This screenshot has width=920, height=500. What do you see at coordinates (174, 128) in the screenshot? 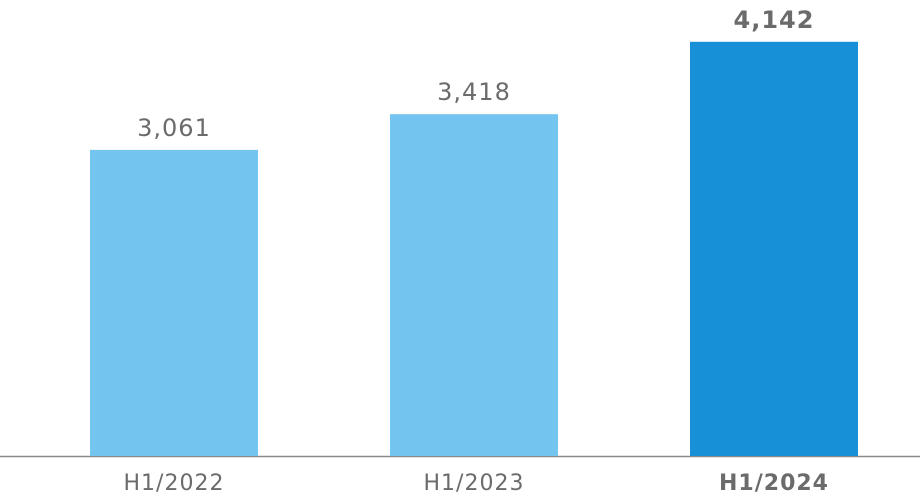
I see `value-label: 3,061` at bounding box center [174, 128].